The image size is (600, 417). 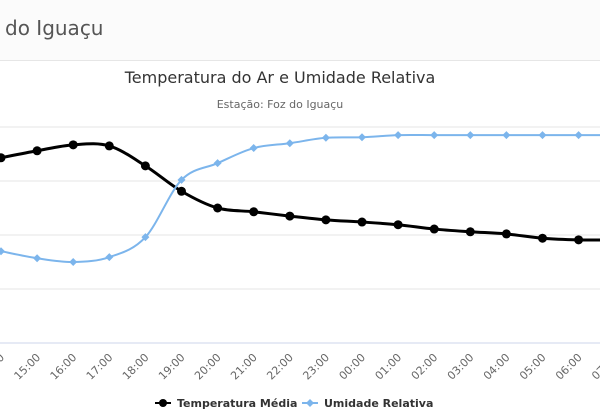 I want to click on x-tick-label: 21:00, so click(x=244, y=367).